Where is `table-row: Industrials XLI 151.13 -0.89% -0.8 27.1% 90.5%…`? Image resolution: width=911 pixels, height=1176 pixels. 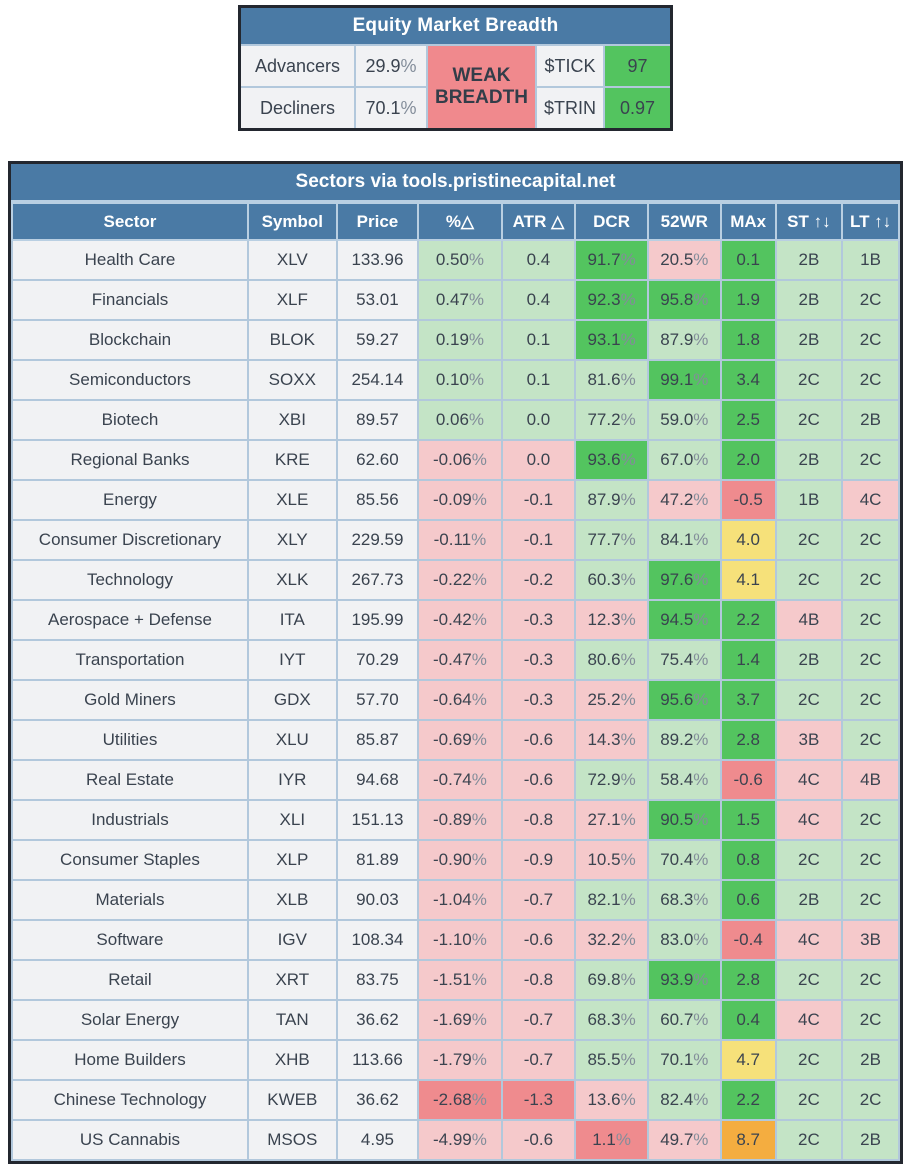
table-row: Industrials XLI 151.13 -0.89% -0.8 27.1% 90.5%… is located at coordinates (455, 820).